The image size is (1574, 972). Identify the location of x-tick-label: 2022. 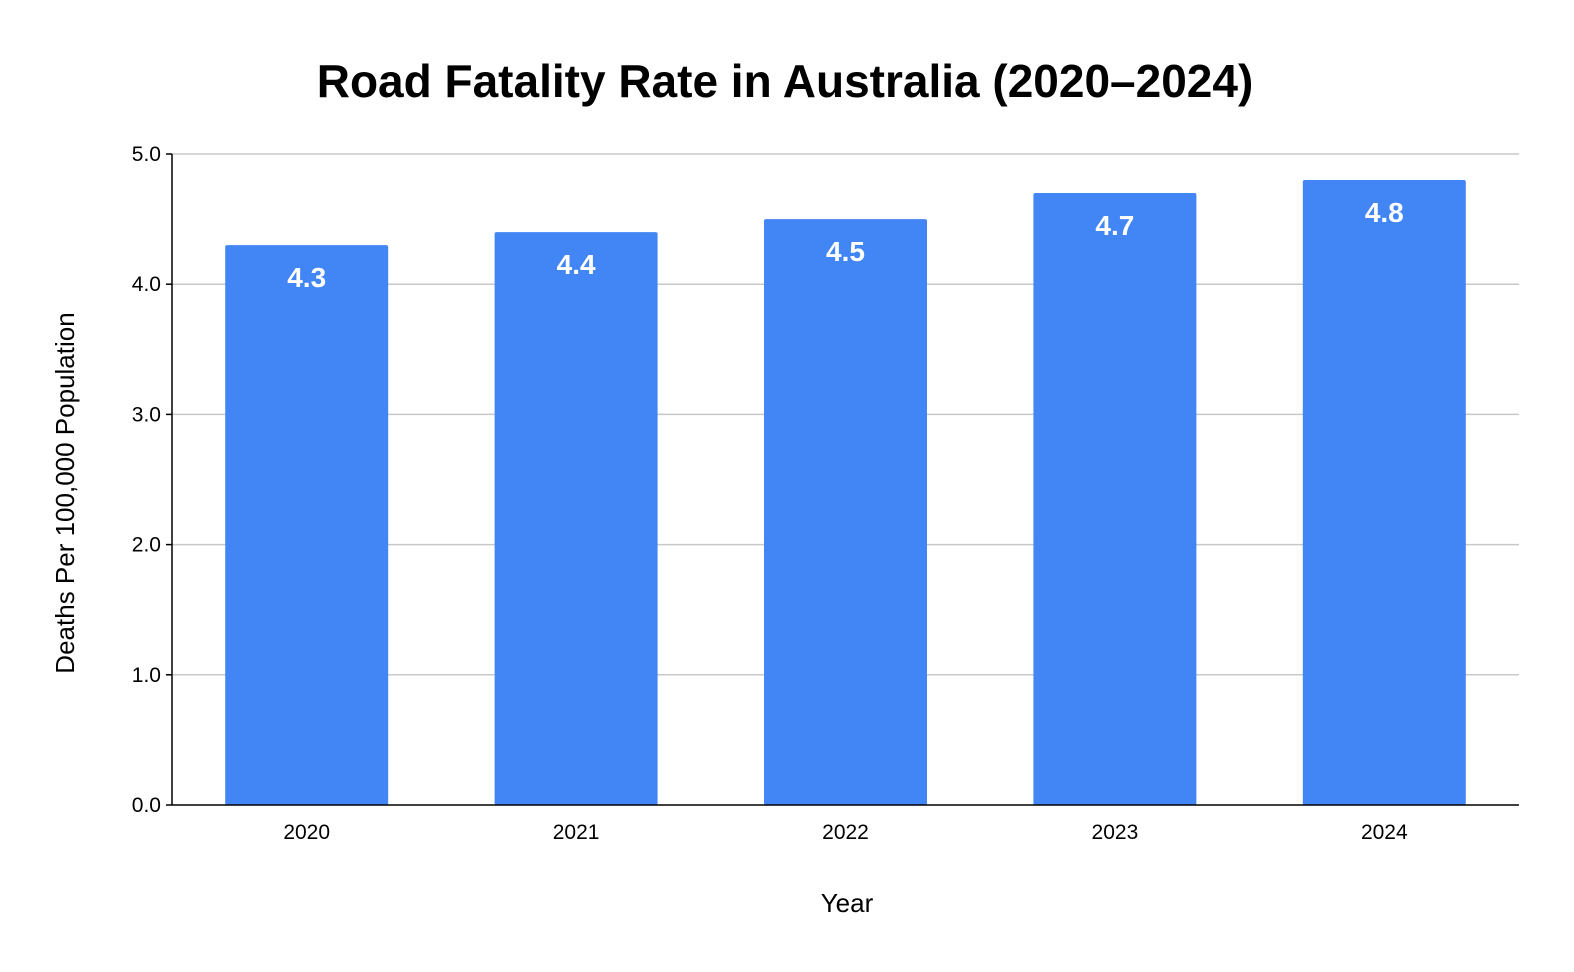
(845, 832).